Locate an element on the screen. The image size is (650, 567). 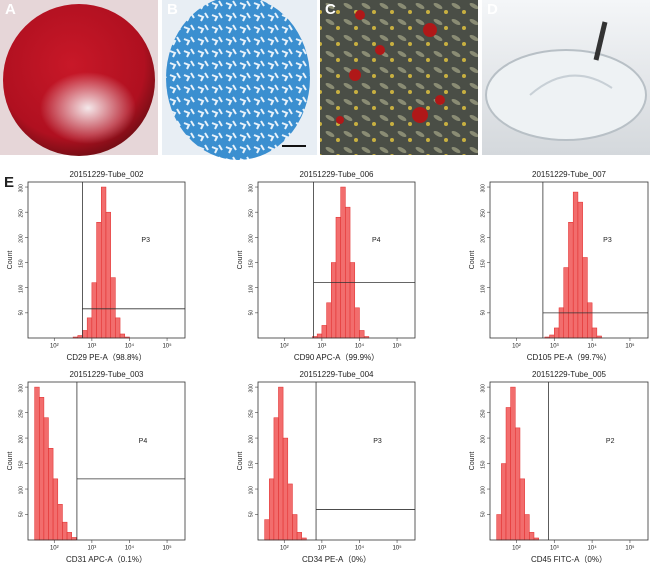
gate-label: P3 is located at coordinates (145, 240).